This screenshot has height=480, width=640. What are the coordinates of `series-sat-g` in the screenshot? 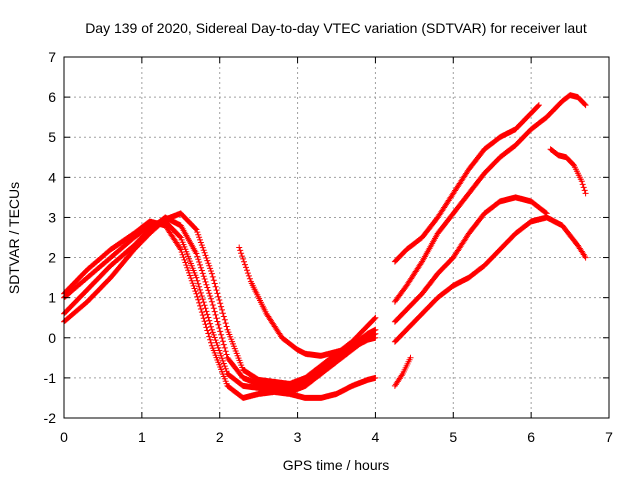 It's located at (490, 198).